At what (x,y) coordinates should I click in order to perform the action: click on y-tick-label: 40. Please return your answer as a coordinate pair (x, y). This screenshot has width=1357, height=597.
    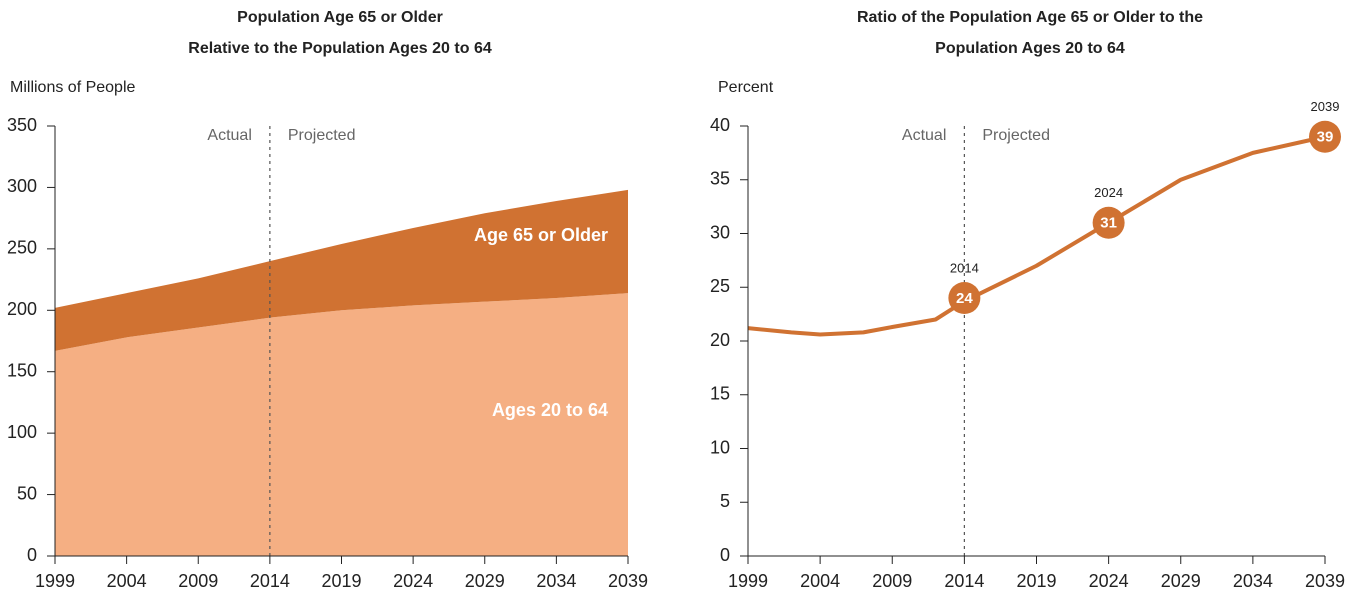
    Looking at the image, I should click on (720, 125).